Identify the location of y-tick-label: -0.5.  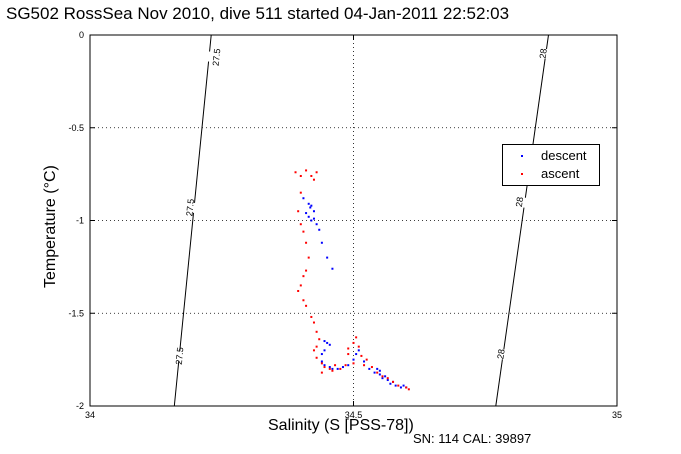
(76, 128).